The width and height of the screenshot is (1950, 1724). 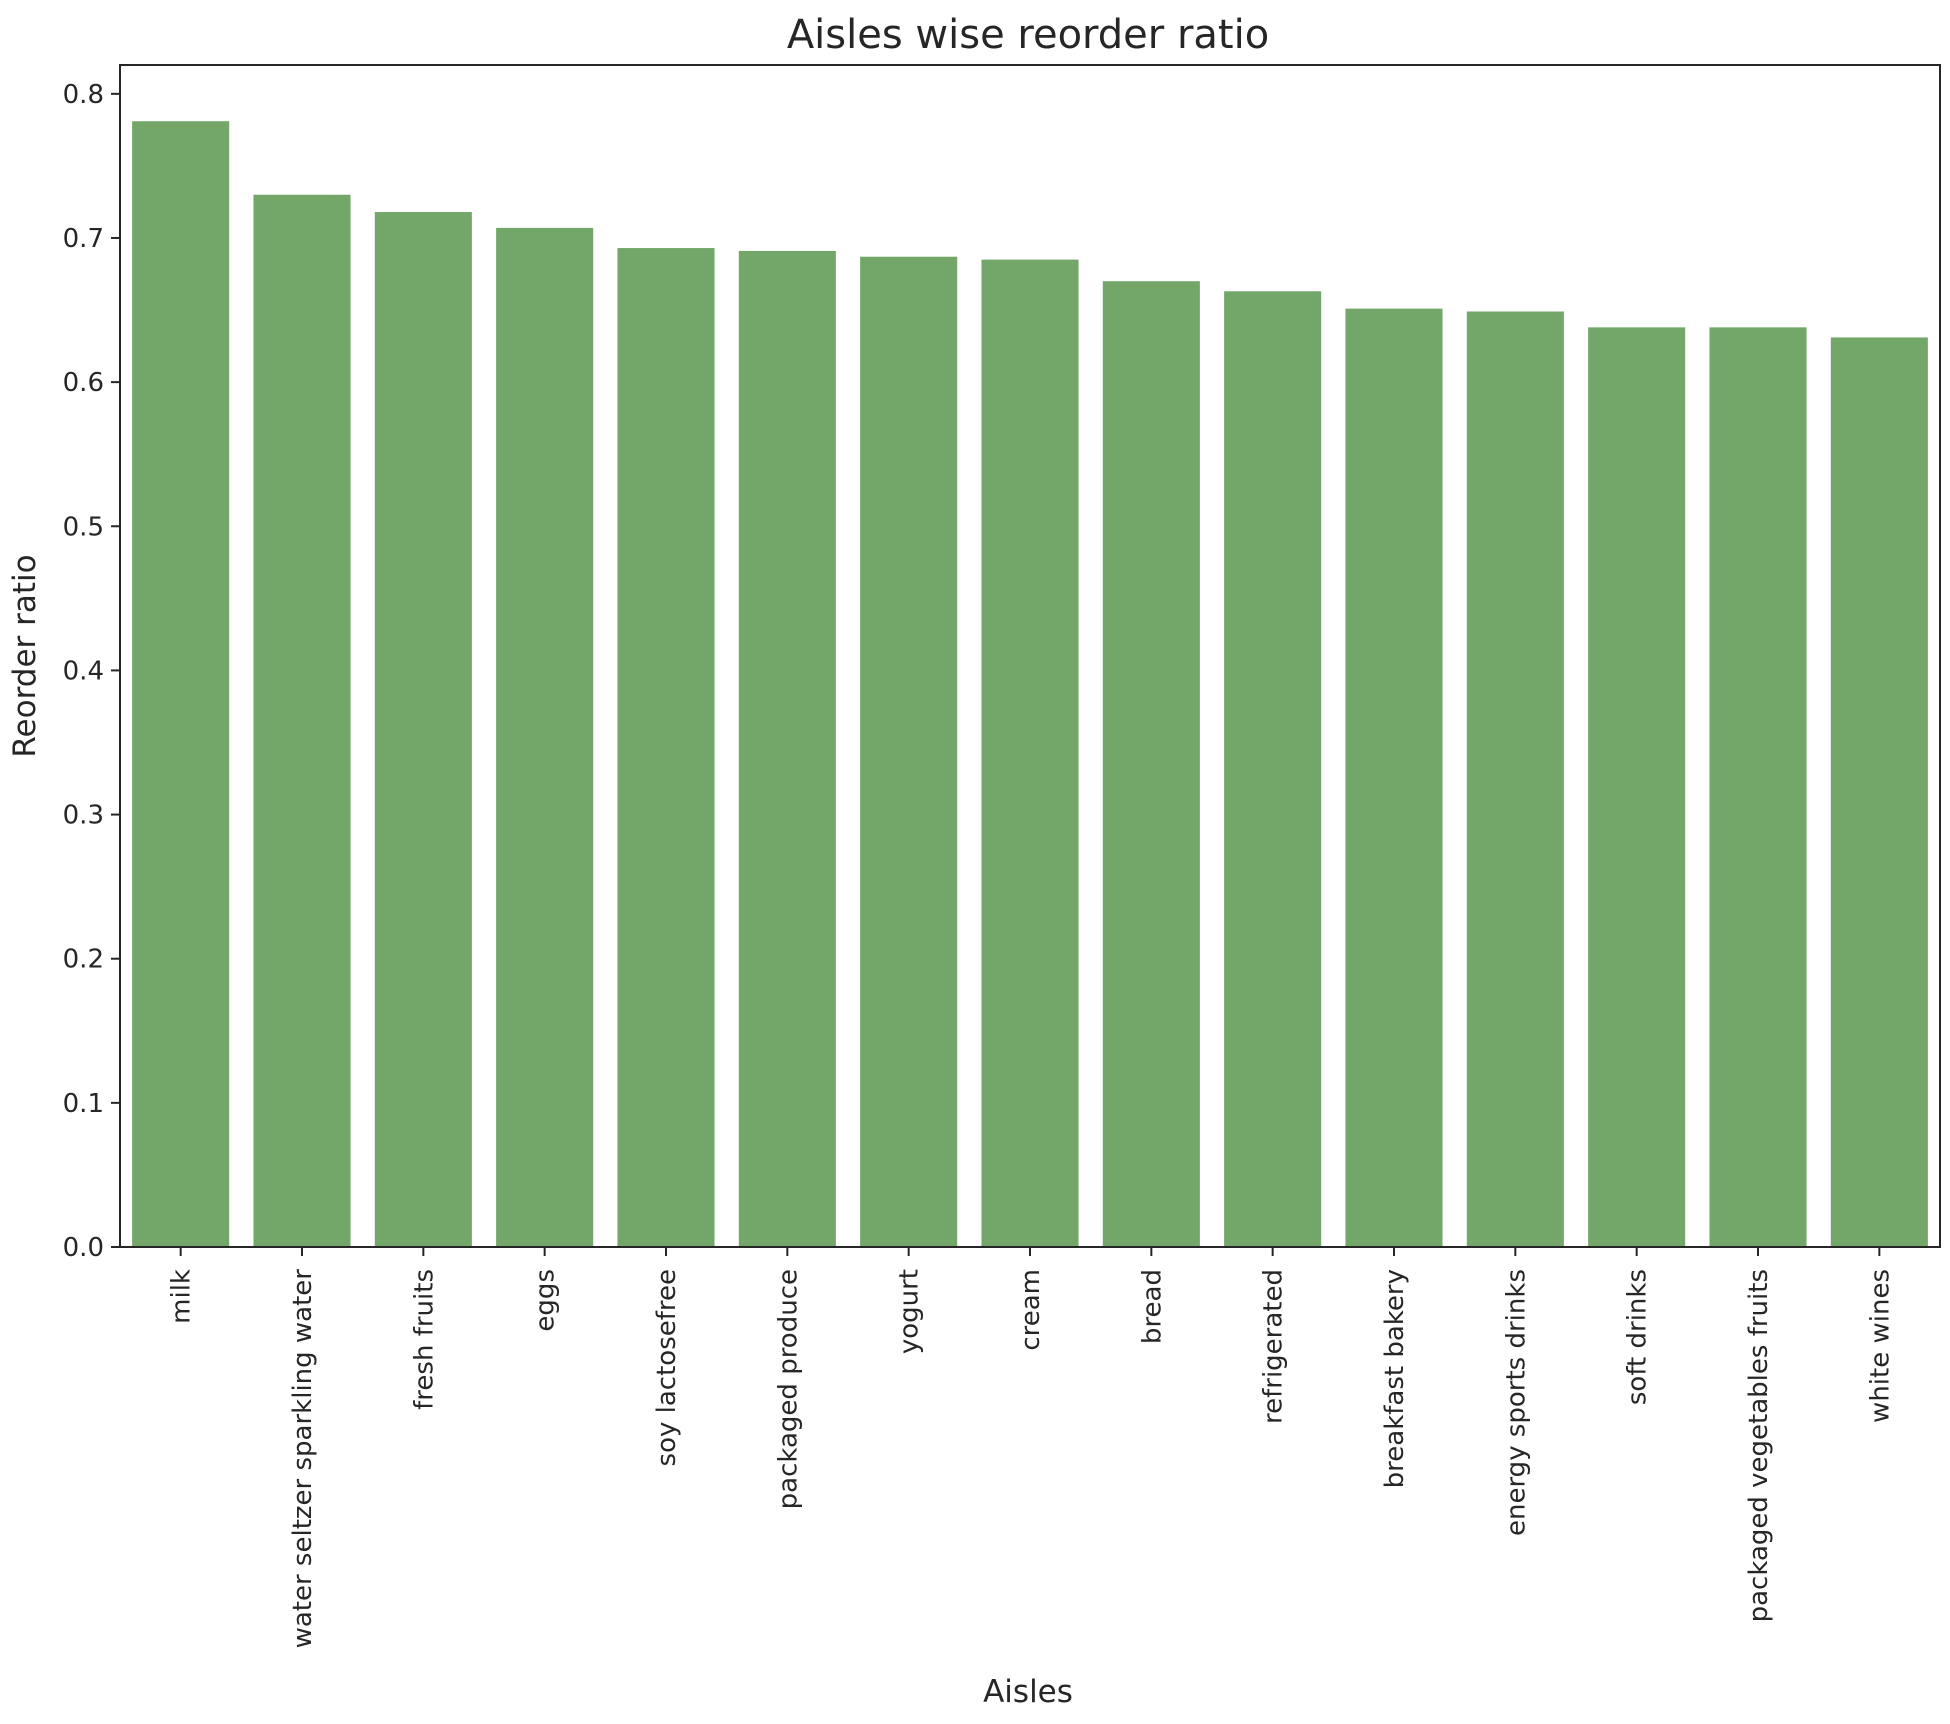 What do you see at coordinates (1274, 1346) in the screenshot?
I see `x-tick-label: refrigerated` at bounding box center [1274, 1346].